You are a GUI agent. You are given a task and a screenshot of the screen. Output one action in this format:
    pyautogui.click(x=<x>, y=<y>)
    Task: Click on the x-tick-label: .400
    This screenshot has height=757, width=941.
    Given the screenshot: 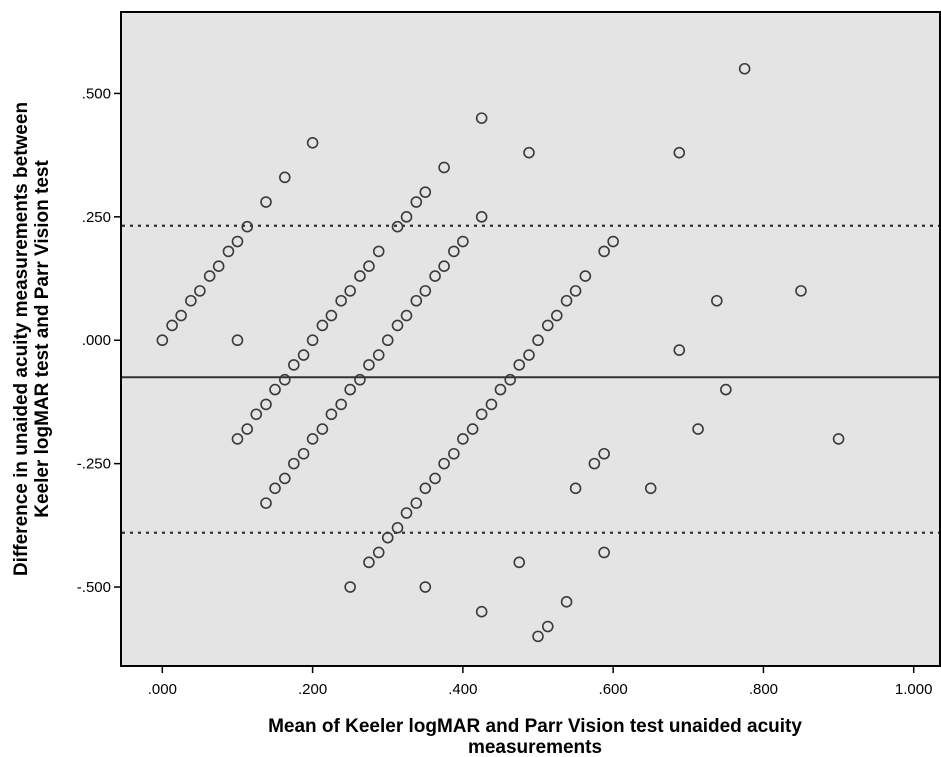 What is the action you would take?
    pyautogui.click(x=462, y=689)
    